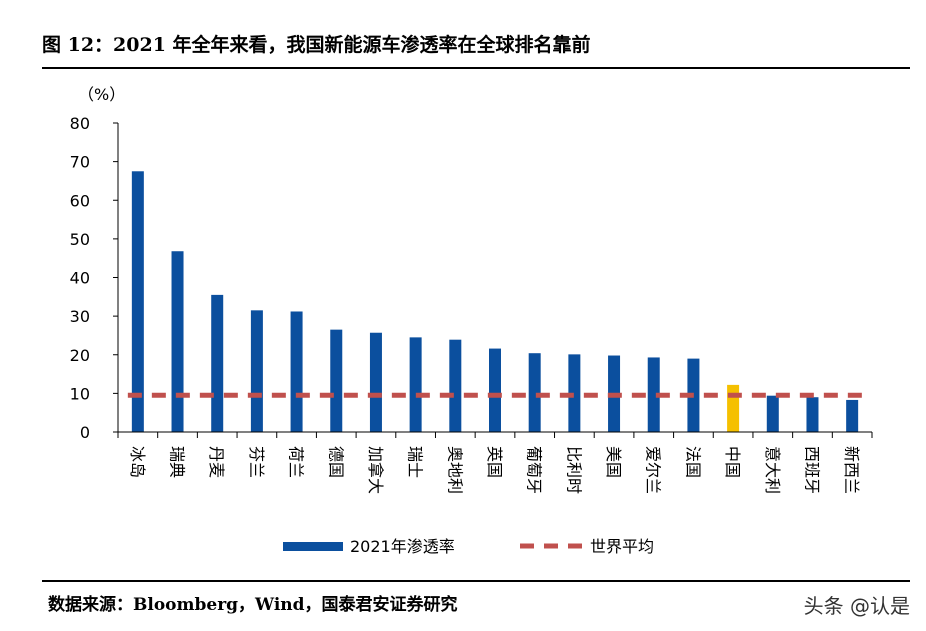 This screenshot has height=631, width=926. I want to click on legend-line-label: 世界平均, so click(622, 546).